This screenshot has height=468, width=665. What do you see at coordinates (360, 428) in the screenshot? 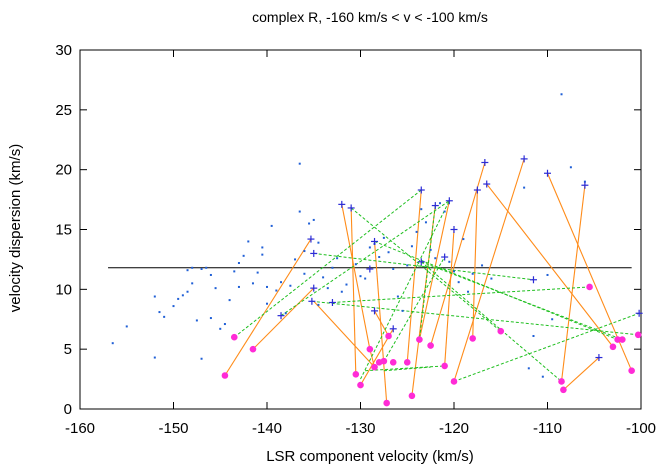
I see `x-tick-label: -130` at bounding box center [360, 428].